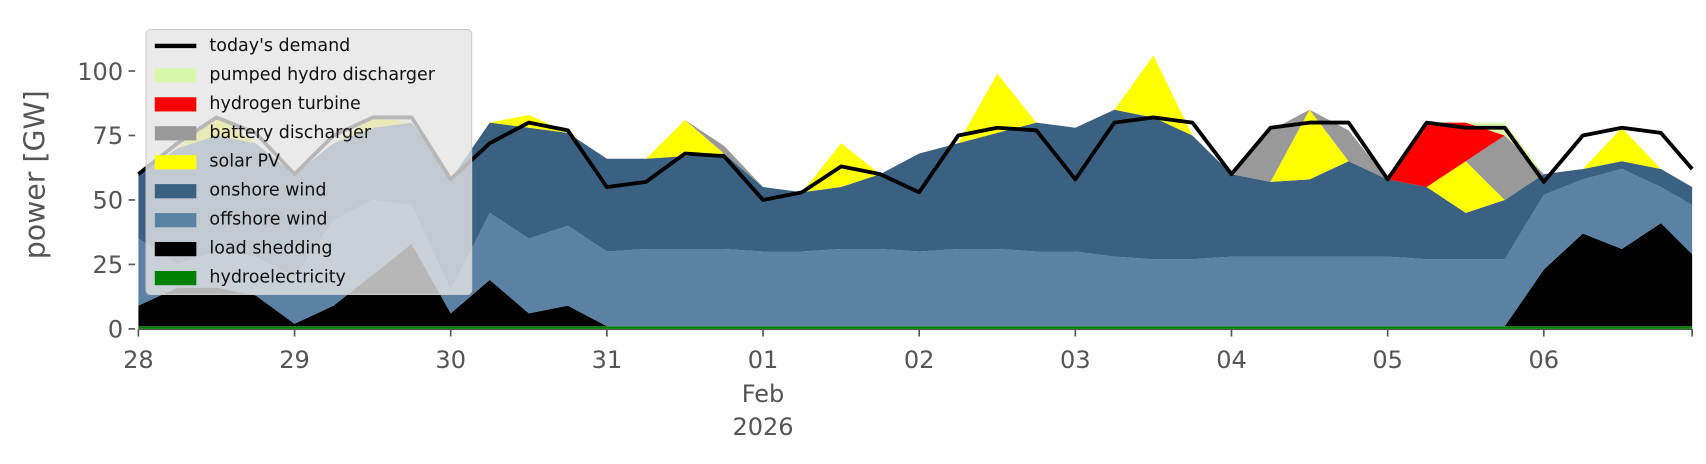 The image size is (1706, 464). I want to click on x-tick-label: 30, so click(450, 360).